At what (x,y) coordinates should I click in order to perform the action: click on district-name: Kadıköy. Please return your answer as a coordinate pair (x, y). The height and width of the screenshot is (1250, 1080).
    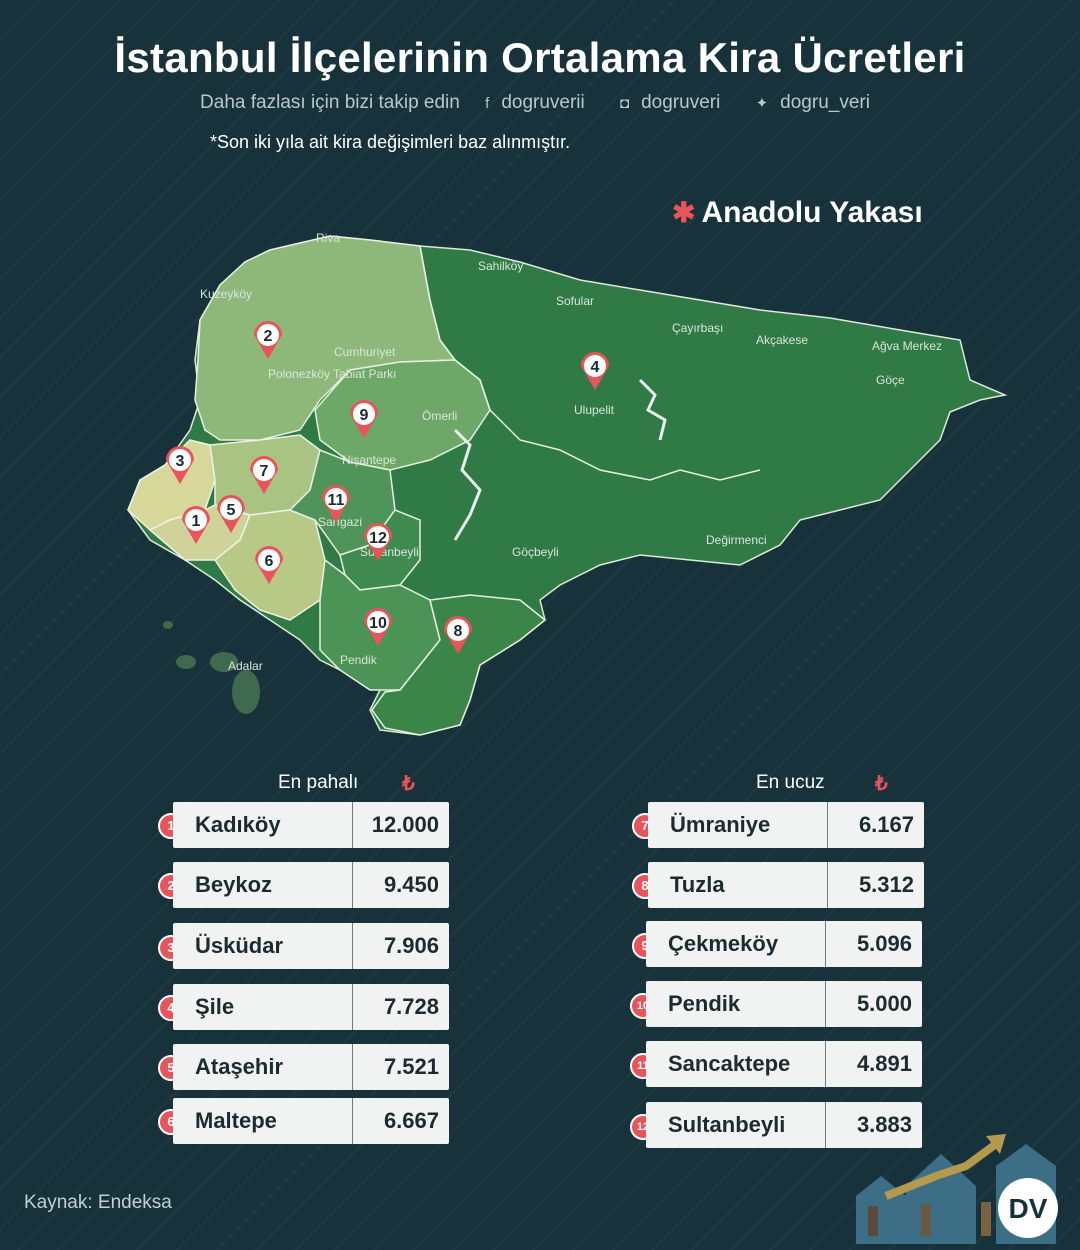
    Looking at the image, I should click on (263, 825).